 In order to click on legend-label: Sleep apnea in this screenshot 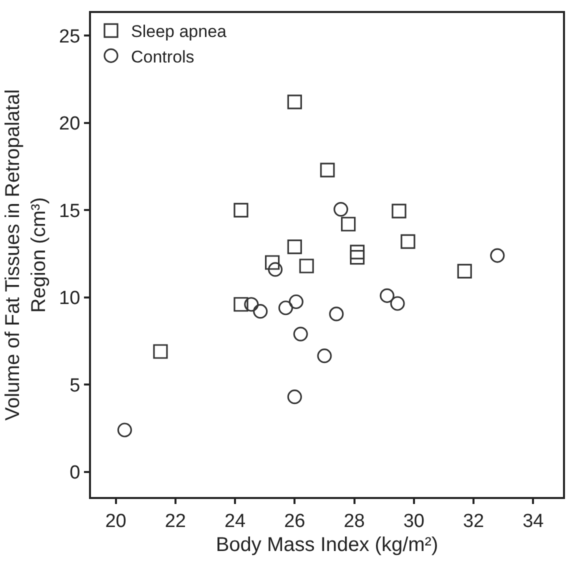, I will do `click(179, 32)`.